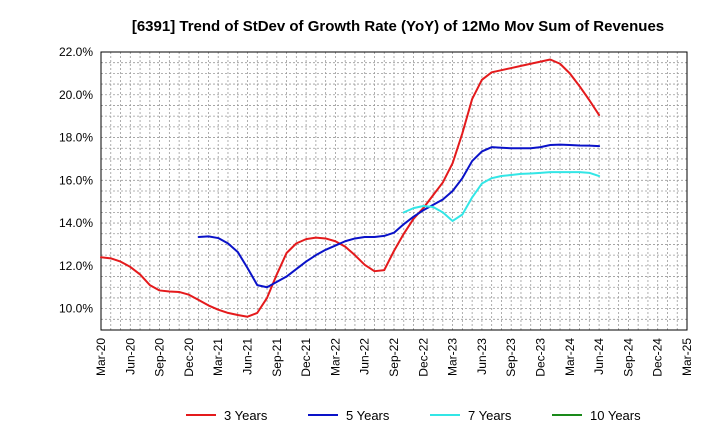 This screenshot has height=445, width=720. Describe the element at coordinates (482, 356) in the screenshot. I see `x-tick-label: Jun-23` at that location.